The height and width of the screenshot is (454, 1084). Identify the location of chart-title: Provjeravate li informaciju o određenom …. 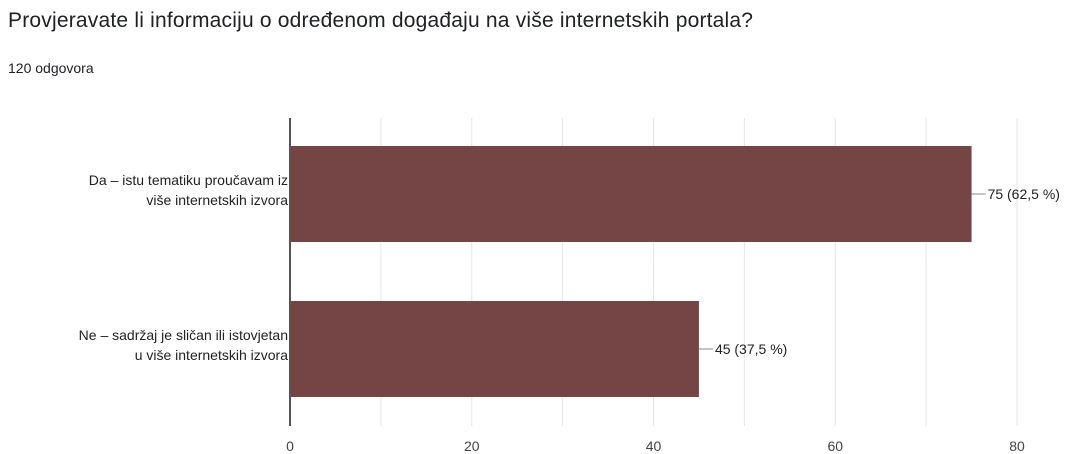
(381, 20).